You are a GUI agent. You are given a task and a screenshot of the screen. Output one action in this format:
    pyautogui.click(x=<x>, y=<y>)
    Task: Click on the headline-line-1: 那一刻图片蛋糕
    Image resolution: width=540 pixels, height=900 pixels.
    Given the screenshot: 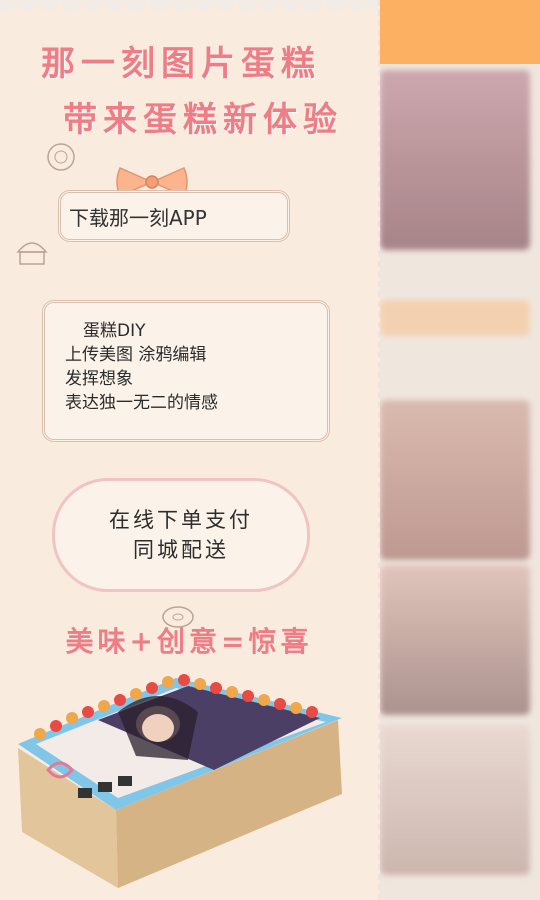 What is the action you would take?
    pyautogui.click(x=181, y=64)
    